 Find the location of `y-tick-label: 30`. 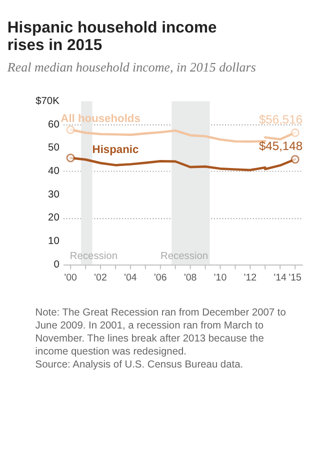

y-tick-label: 30 is located at coordinates (54, 194).